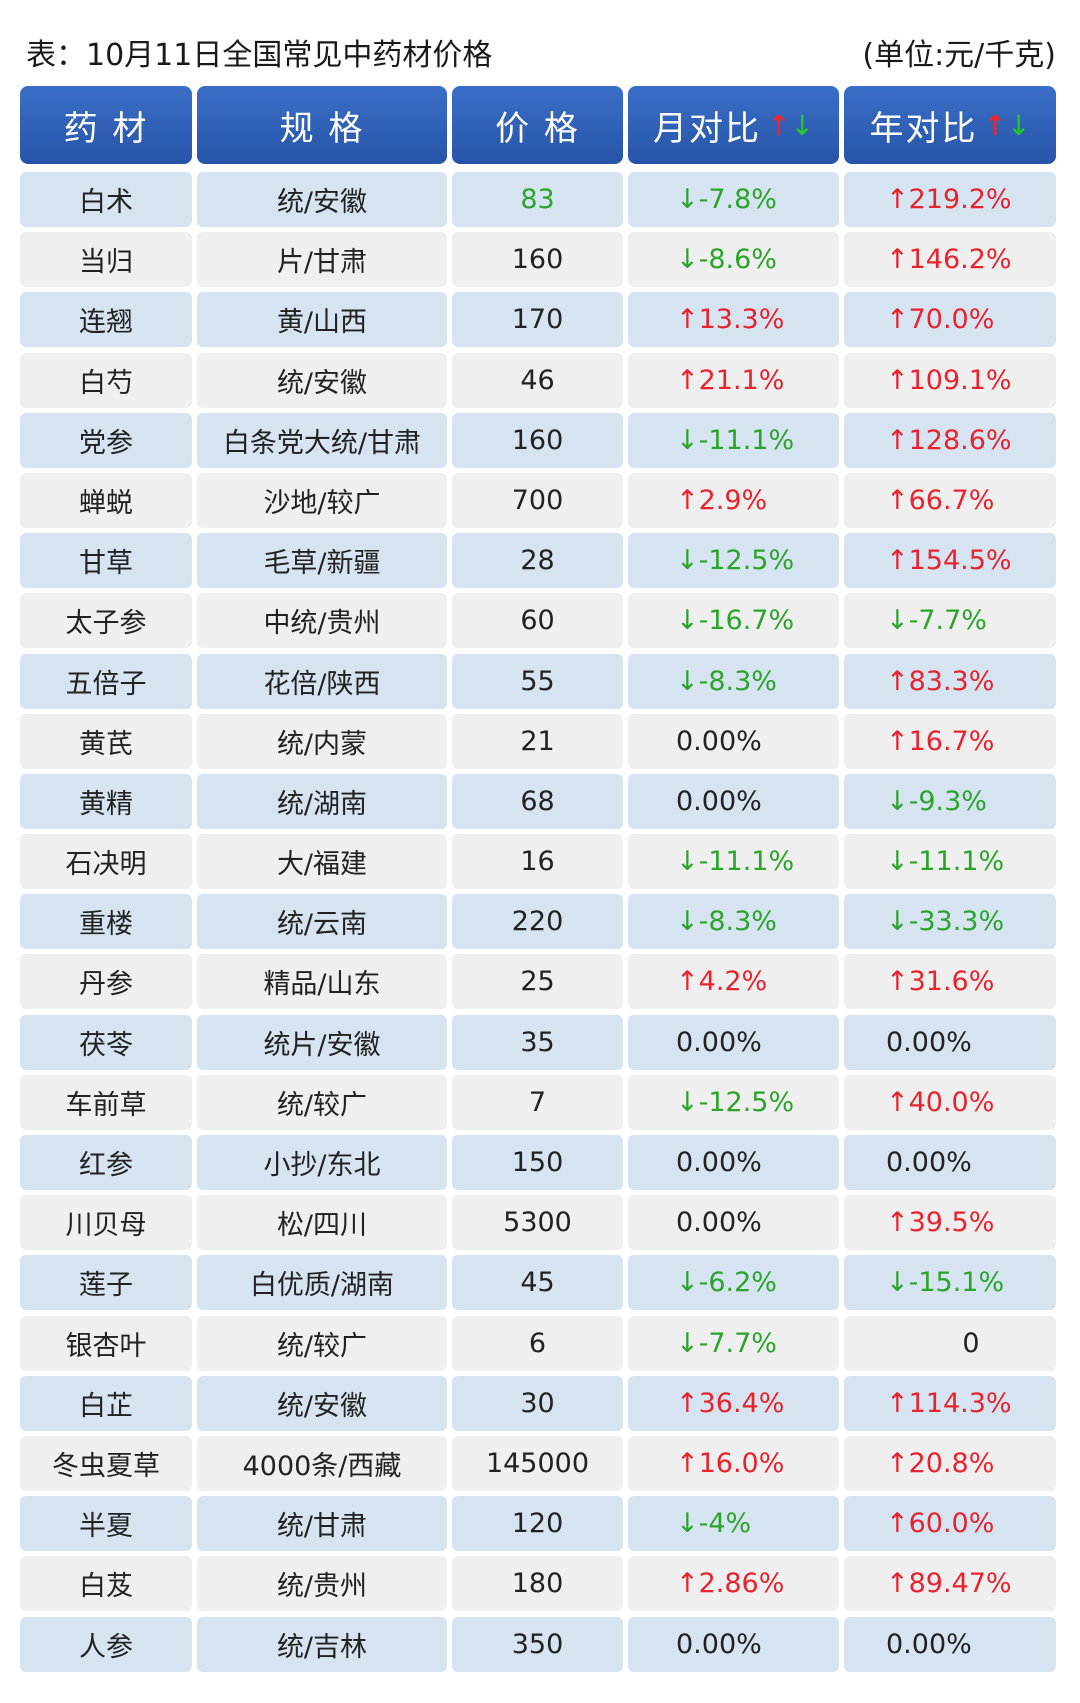 This screenshot has height=1703, width=1080. What do you see at coordinates (790, 125) in the screenshot?
I see `up-down-arrows-icon: ↑↓` at bounding box center [790, 125].